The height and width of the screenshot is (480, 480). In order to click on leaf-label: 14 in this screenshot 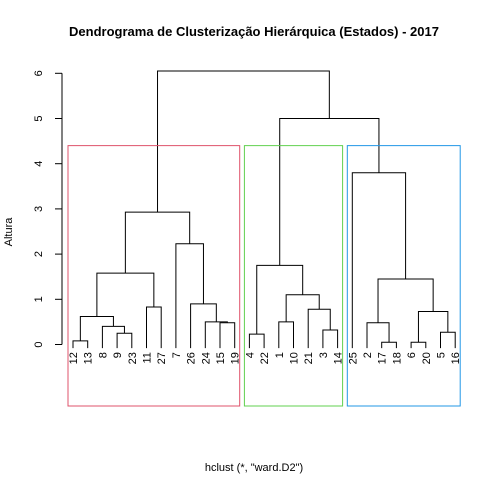, I will do `click(339, 358)`.